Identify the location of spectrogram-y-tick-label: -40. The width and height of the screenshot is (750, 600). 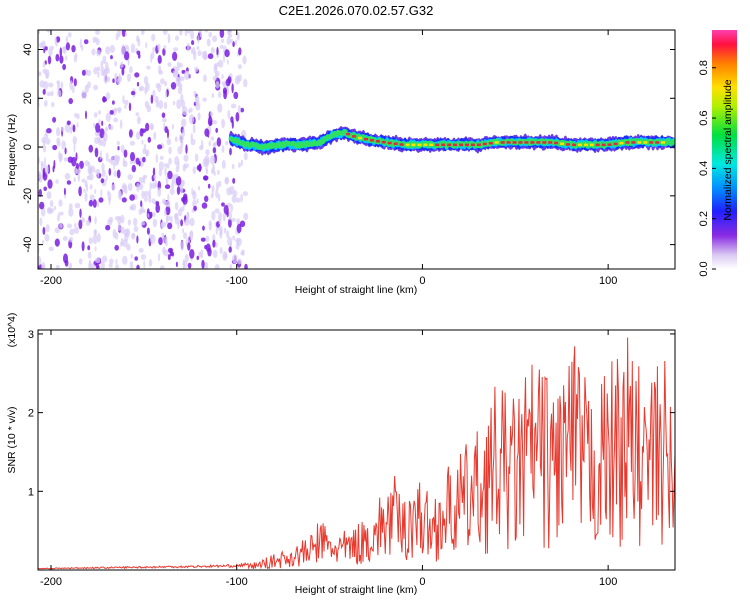
(28, 245).